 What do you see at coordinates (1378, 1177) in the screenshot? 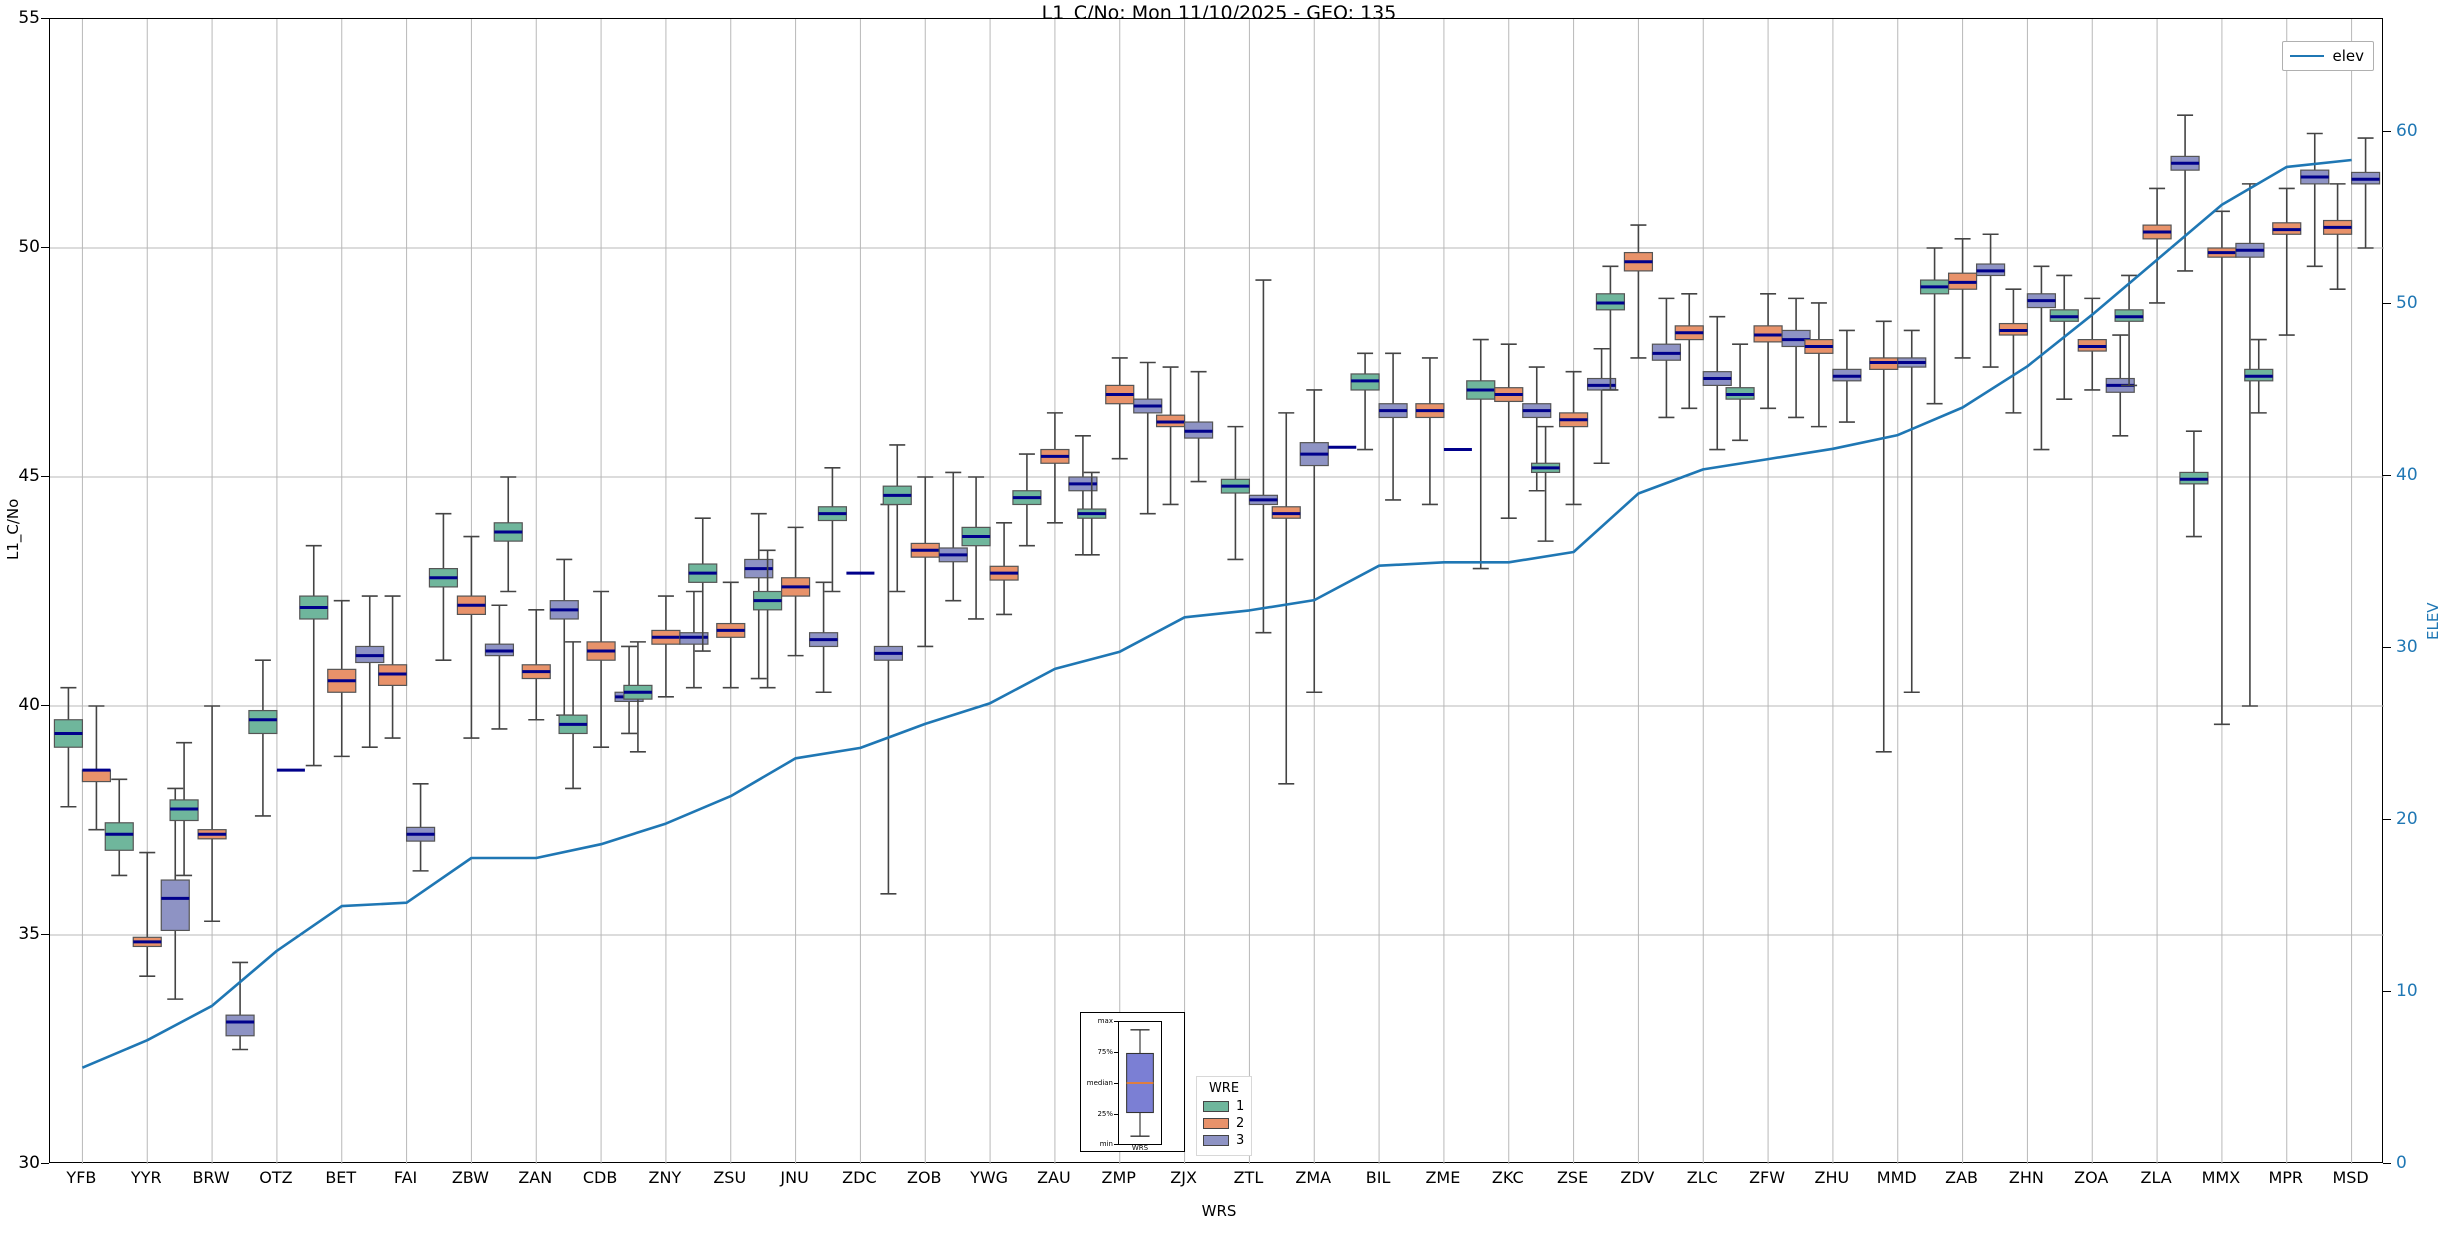
I see `x-tick-label-bil: BIL` at bounding box center [1378, 1177].